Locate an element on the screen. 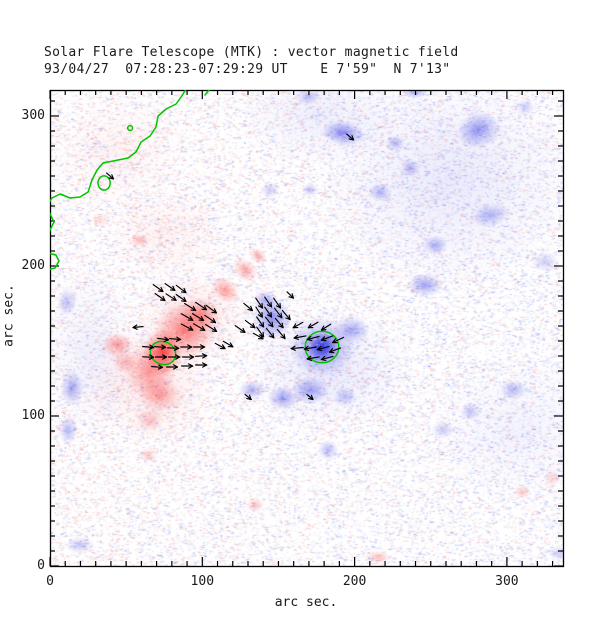  y-tick-label: 200 is located at coordinates (33, 265).